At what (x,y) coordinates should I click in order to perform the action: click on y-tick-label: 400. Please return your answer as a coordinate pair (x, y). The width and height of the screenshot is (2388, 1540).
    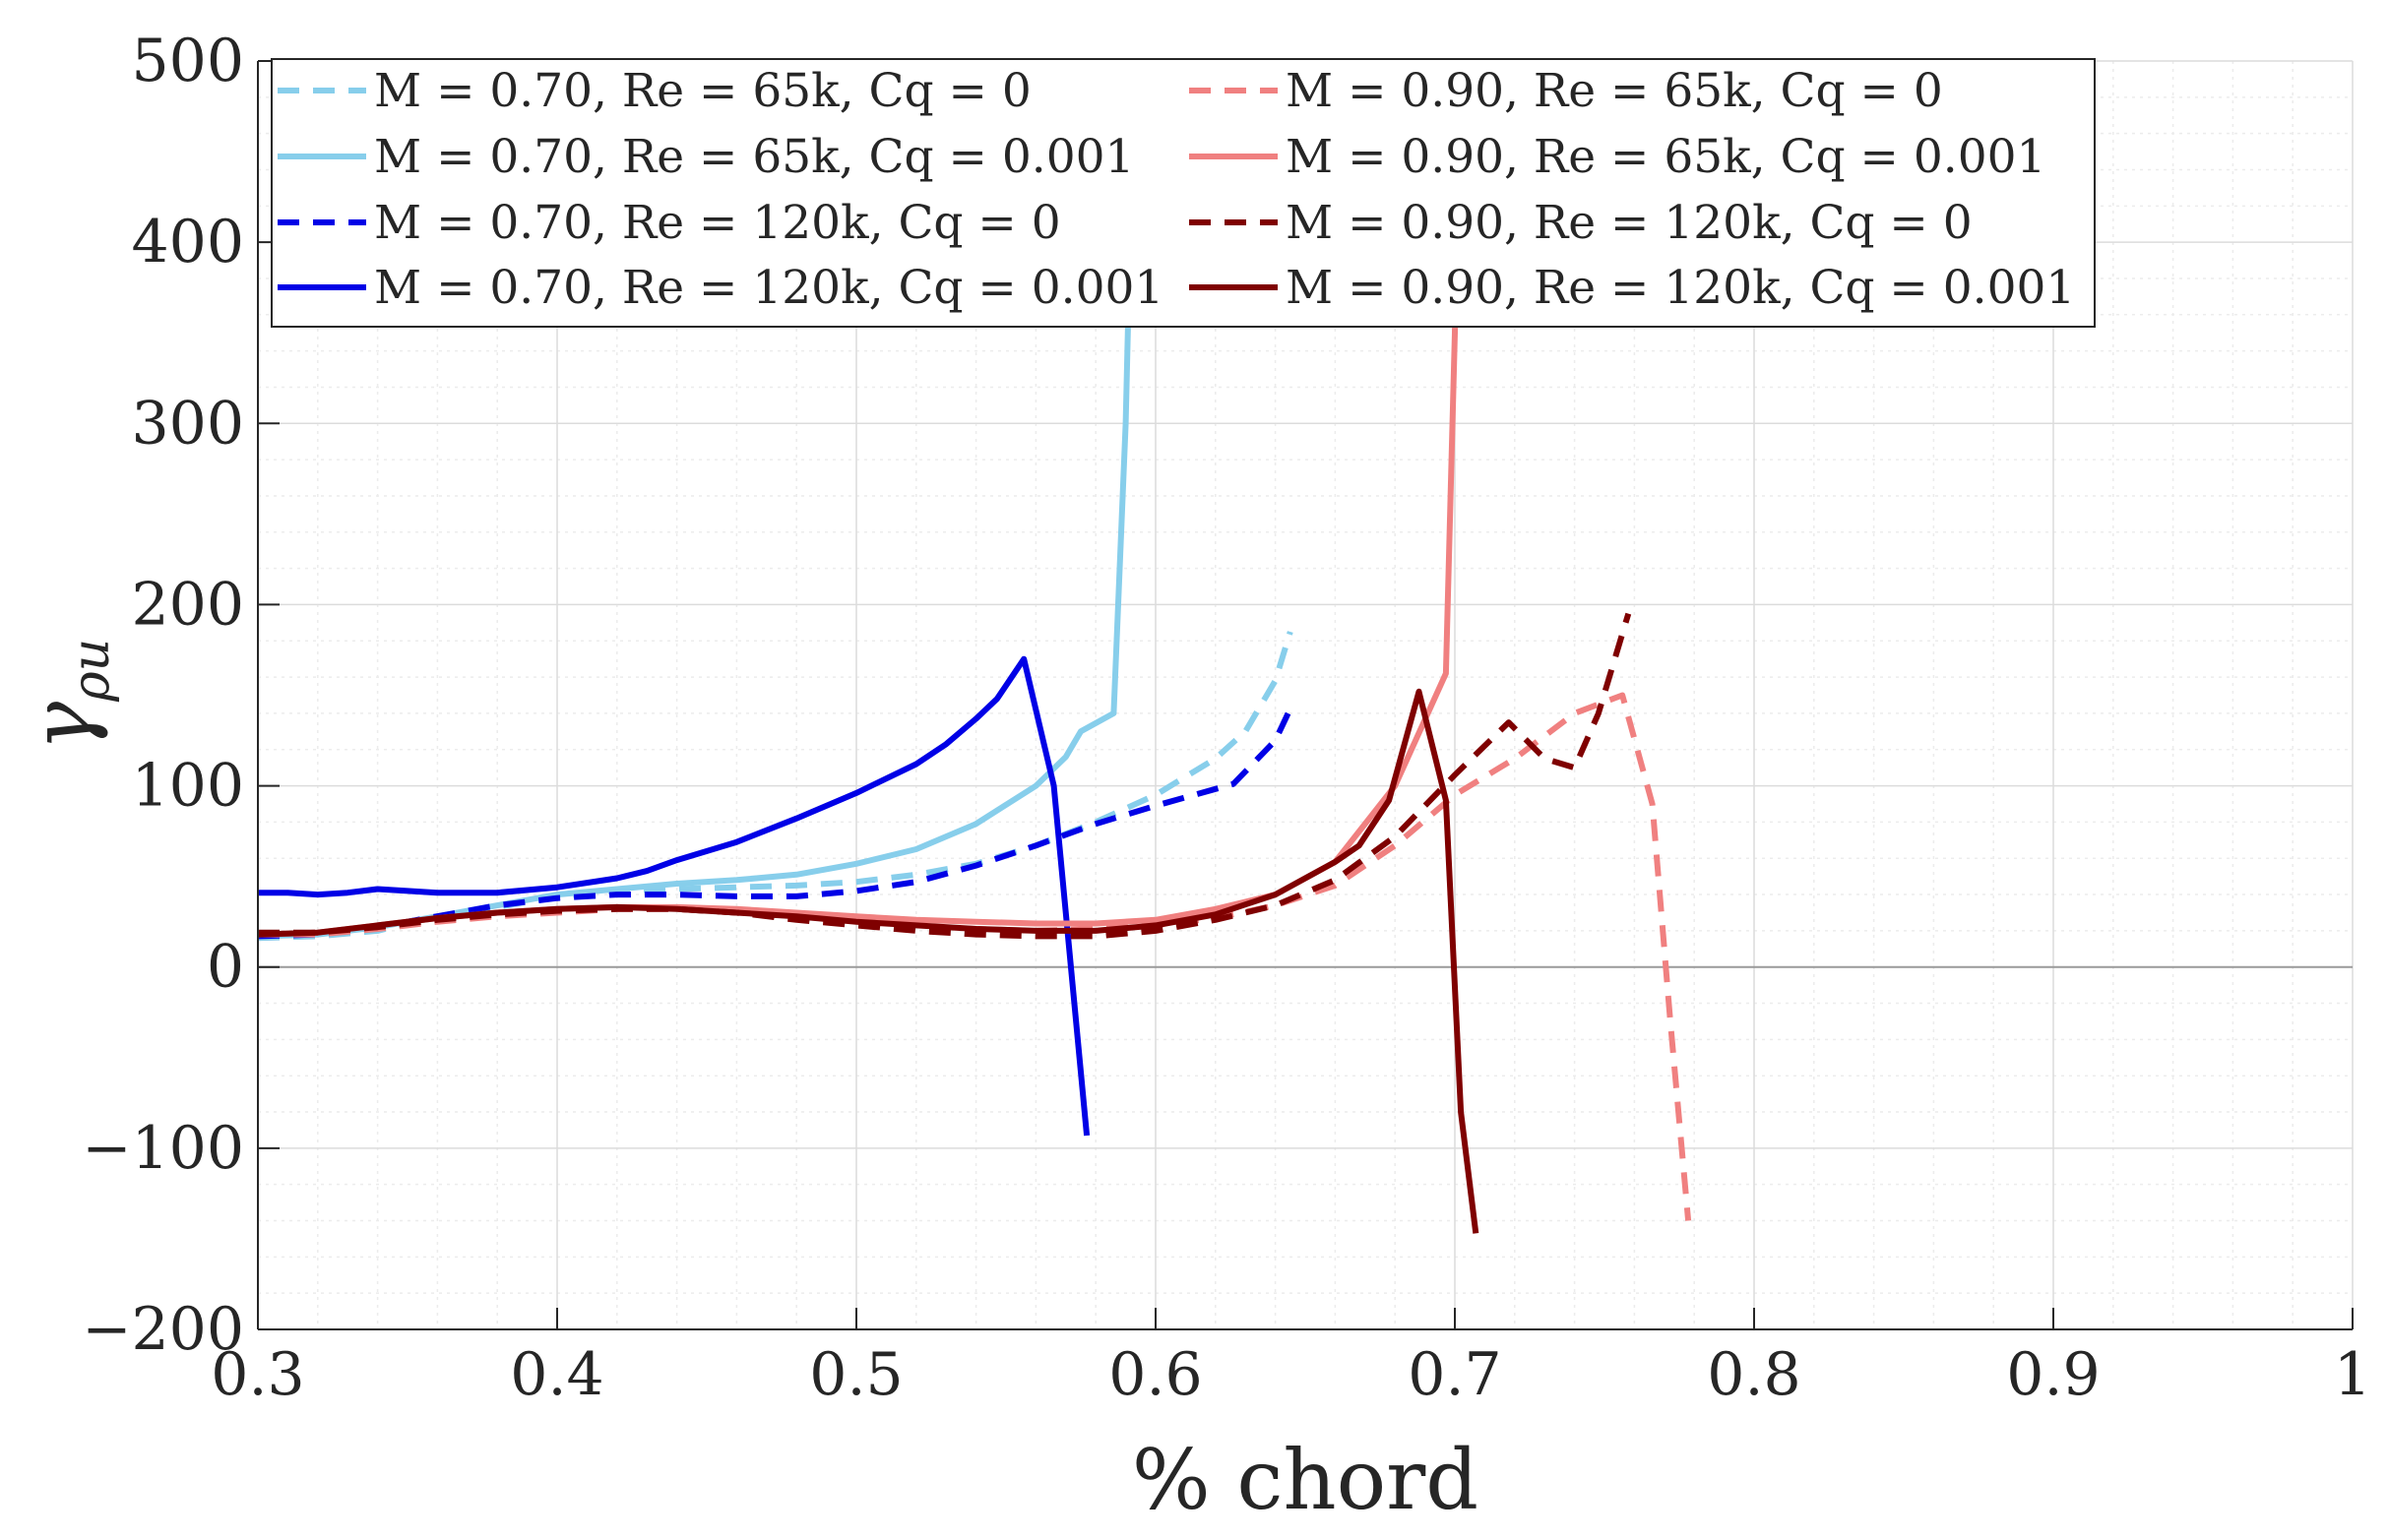
    Looking at the image, I should click on (187, 242).